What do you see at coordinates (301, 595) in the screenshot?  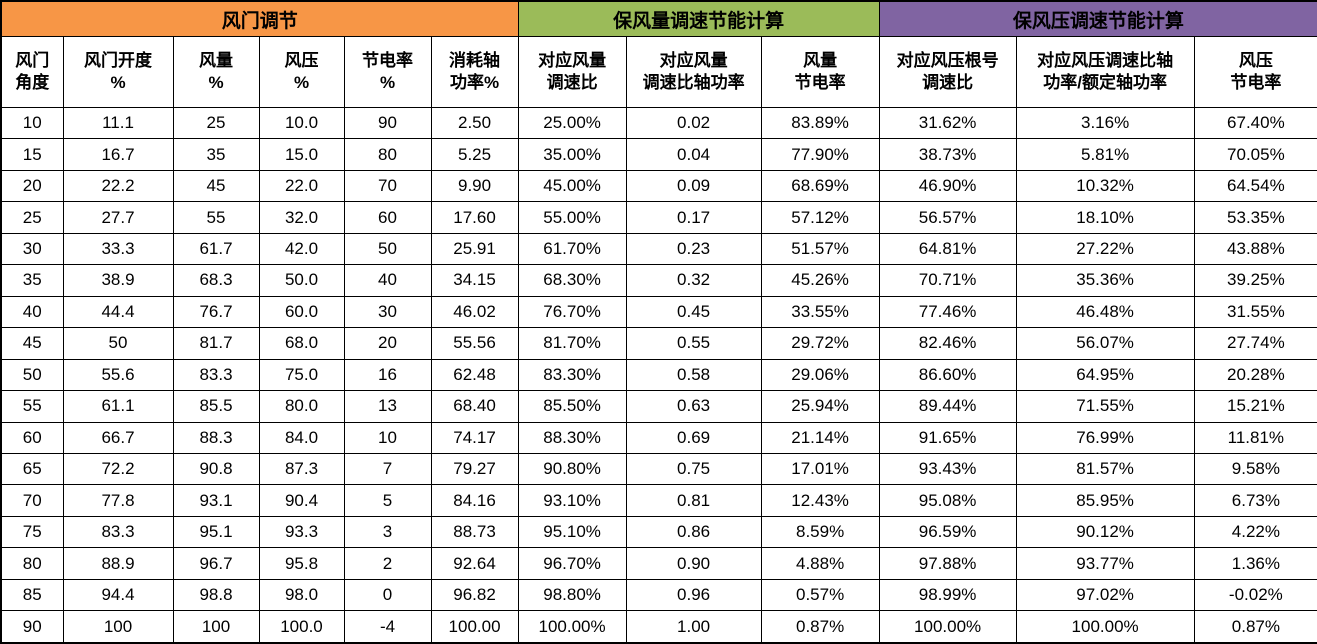 I see `table-cell: 98.0` at bounding box center [301, 595].